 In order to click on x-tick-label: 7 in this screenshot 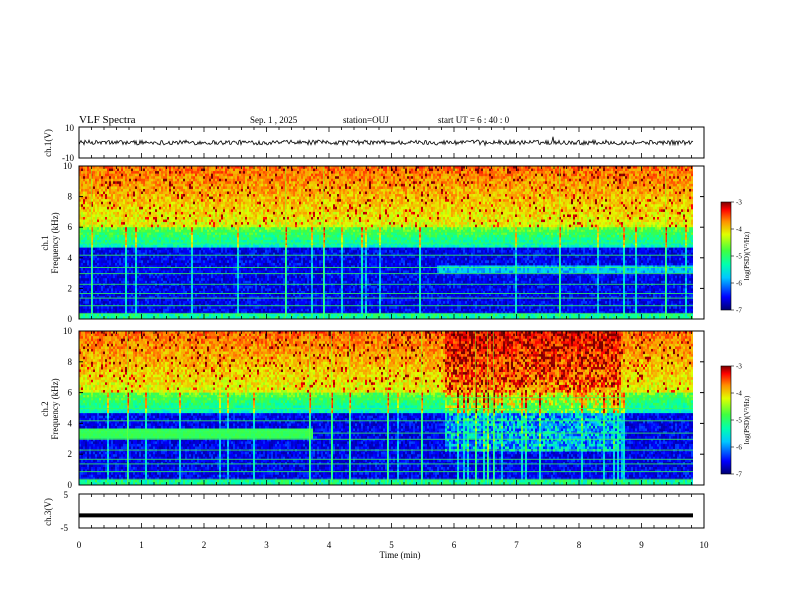, I will do `click(516, 545)`.